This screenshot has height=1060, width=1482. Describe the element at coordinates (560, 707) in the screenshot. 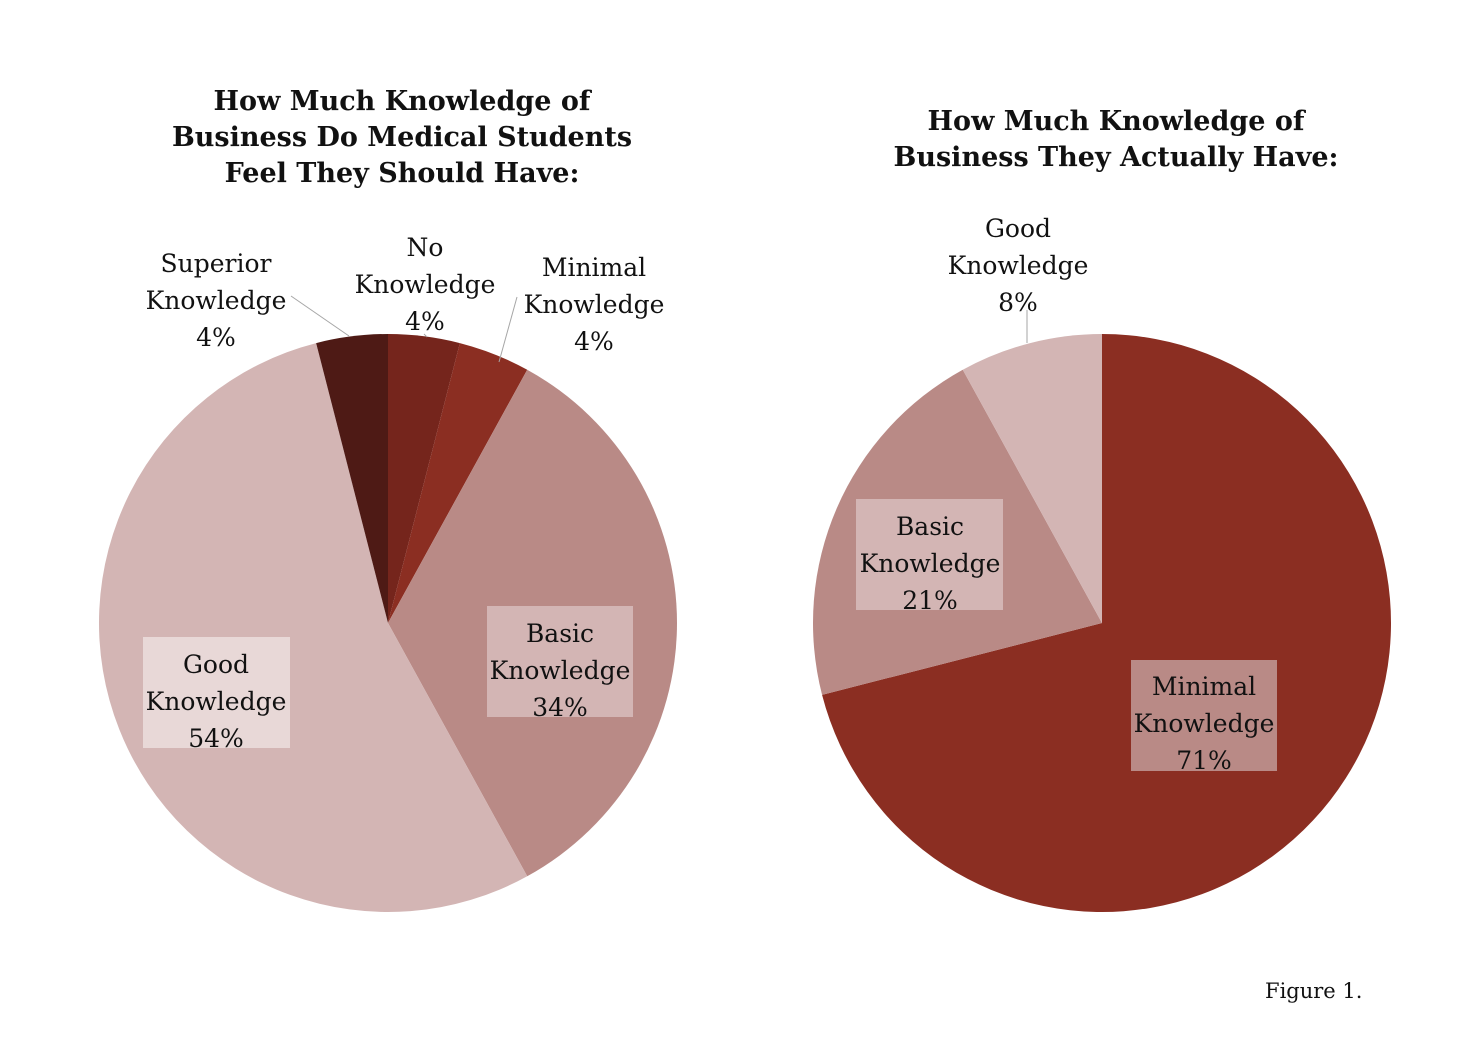

I see `data-label-text: 34%` at that location.